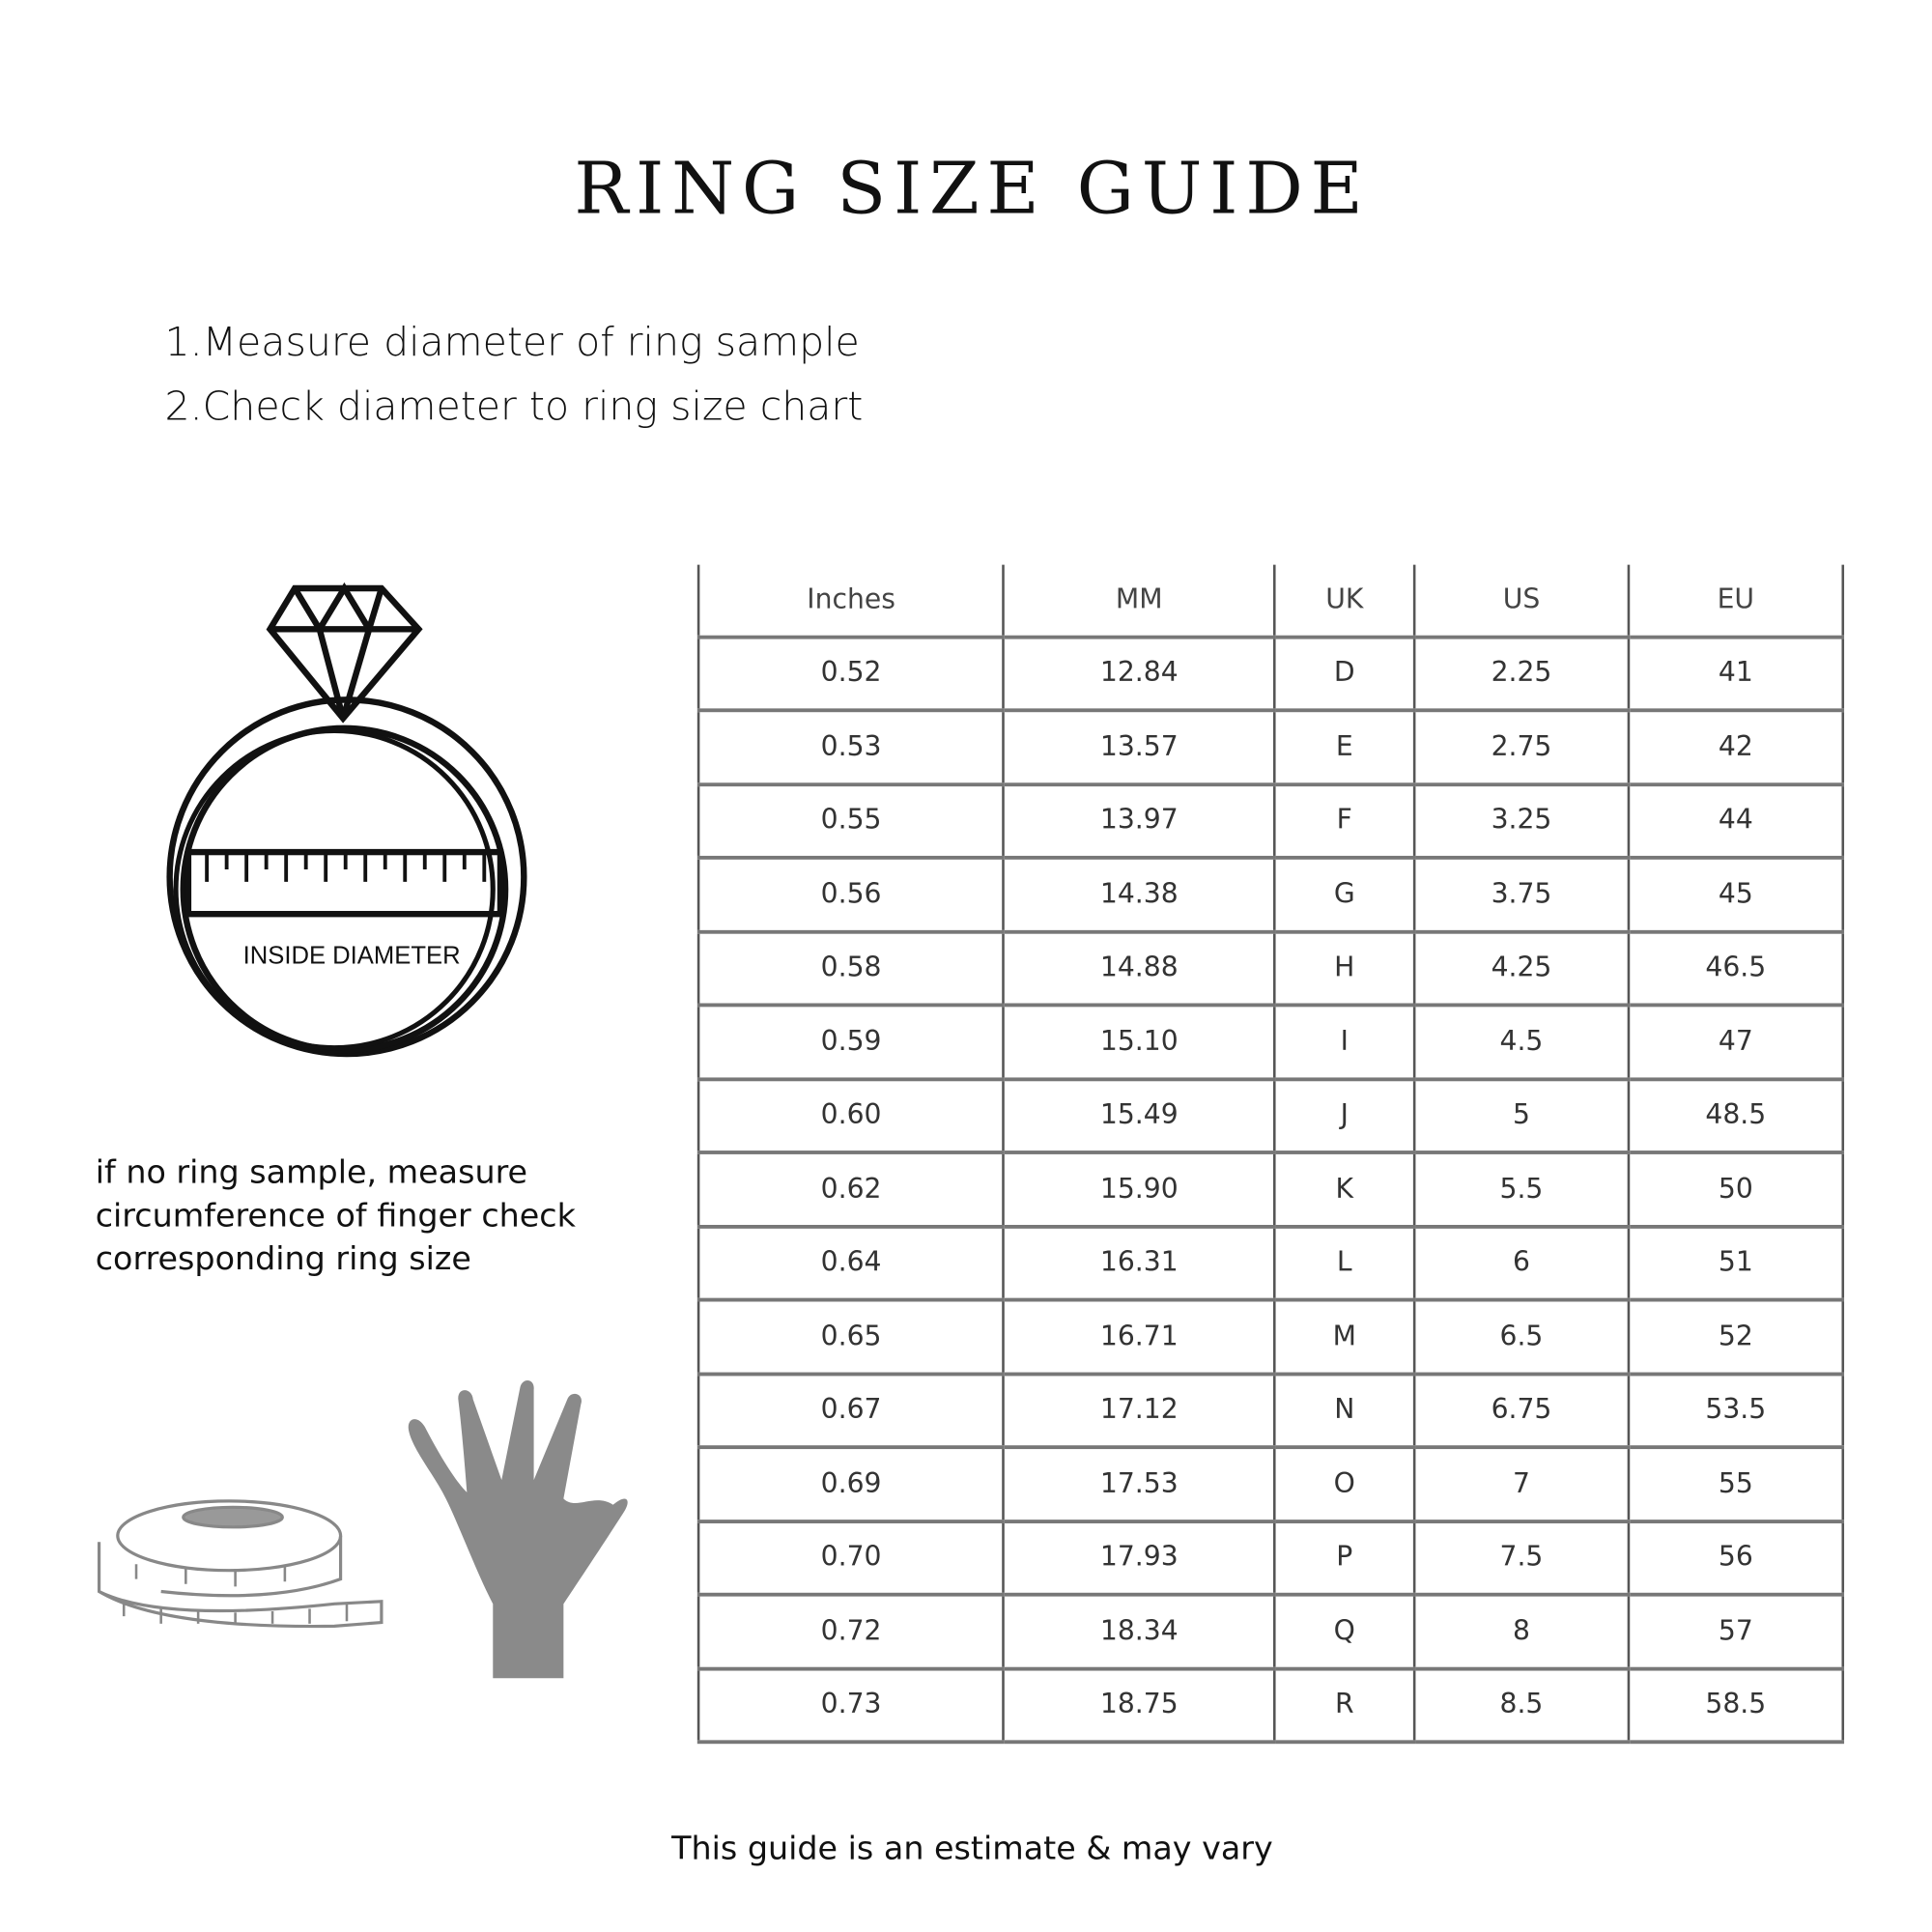  Describe the element at coordinates (1344, 1485) in the screenshot. I see `table-cell: O` at that location.